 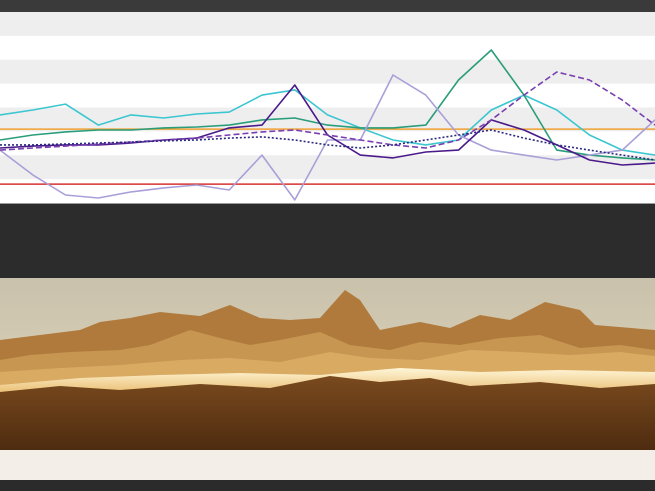 What do you see at coordinates (327, 6) in the screenshot?
I see `top-bar` at bounding box center [327, 6].